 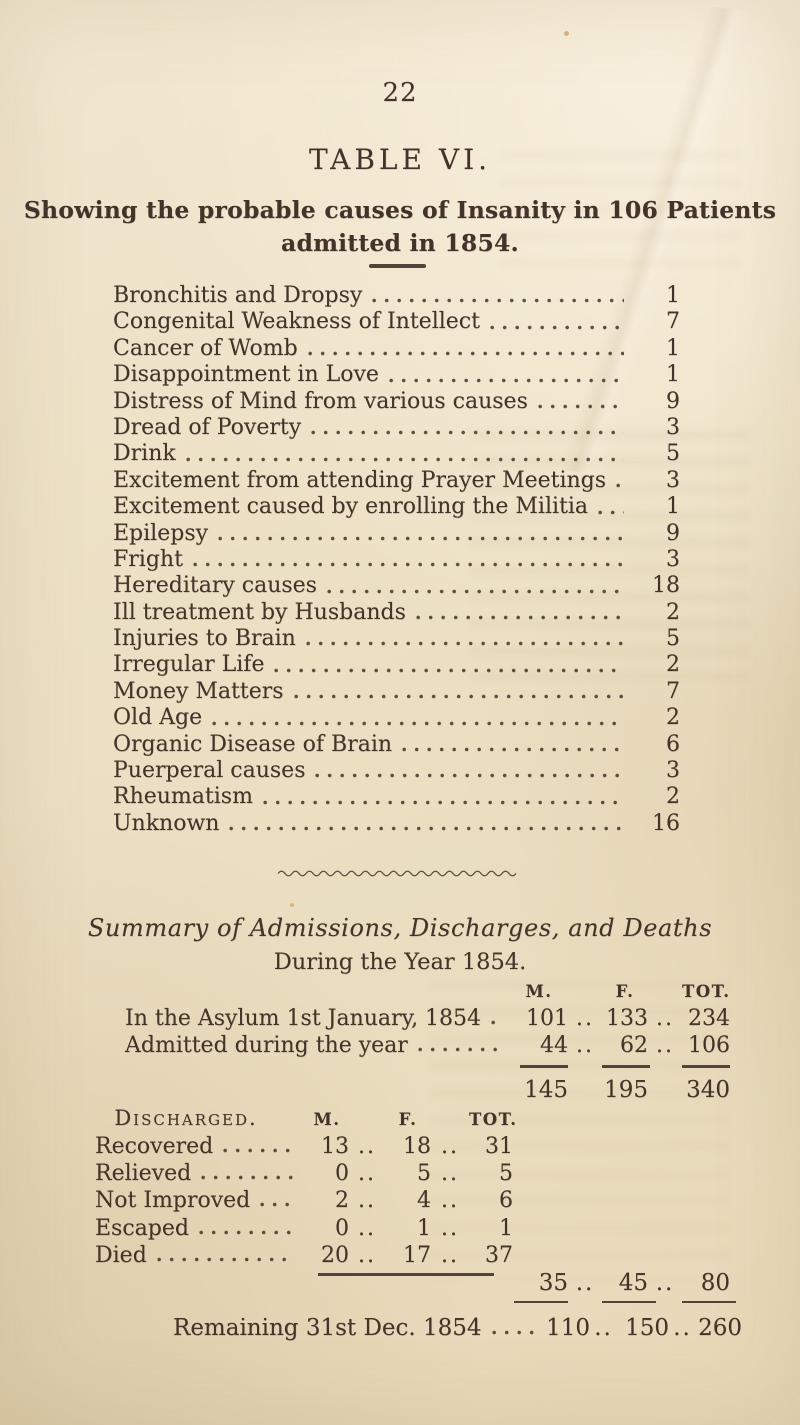 What do you see at coordinates (238, 295) in the screenshot?
I see `cause-label: Bronchitis and Dropsy` at bounding box center [238, 295].